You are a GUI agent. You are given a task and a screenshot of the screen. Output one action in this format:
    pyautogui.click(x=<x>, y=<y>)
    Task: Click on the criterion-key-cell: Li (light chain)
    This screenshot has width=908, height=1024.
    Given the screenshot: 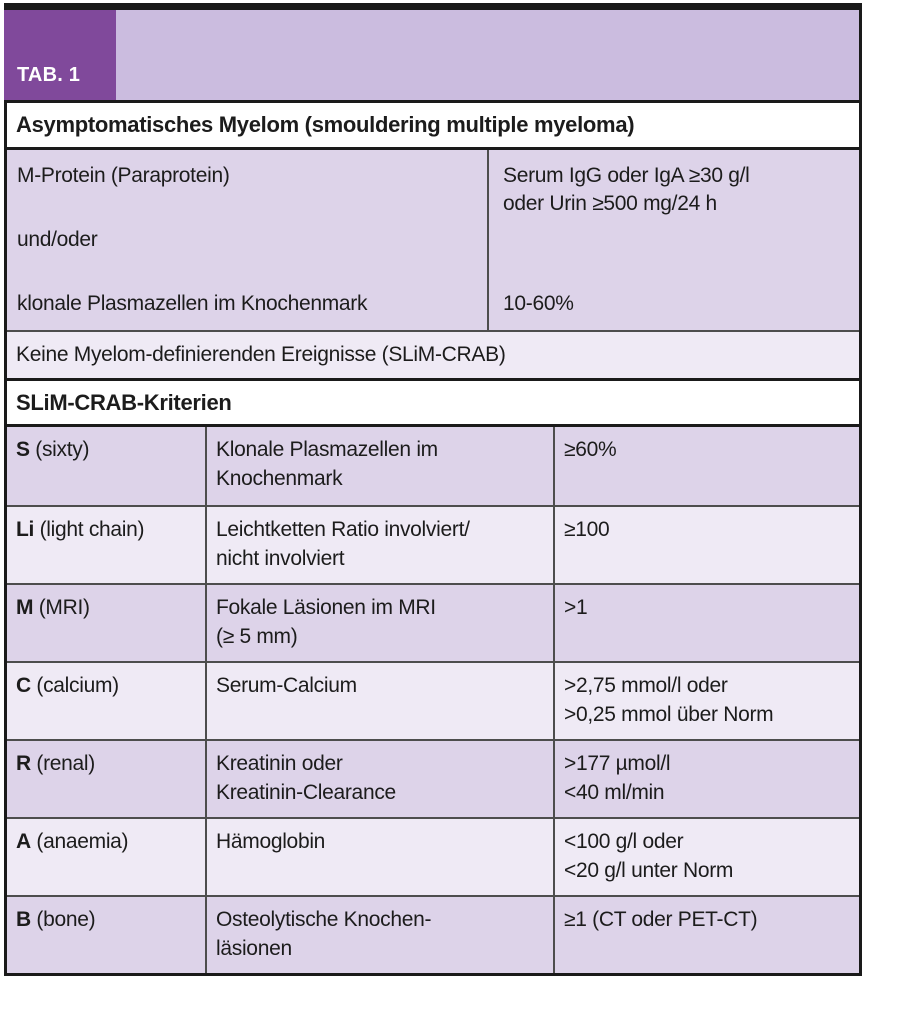 What is the action you would take?
    pyautogui.click(x=106, y=545)
    